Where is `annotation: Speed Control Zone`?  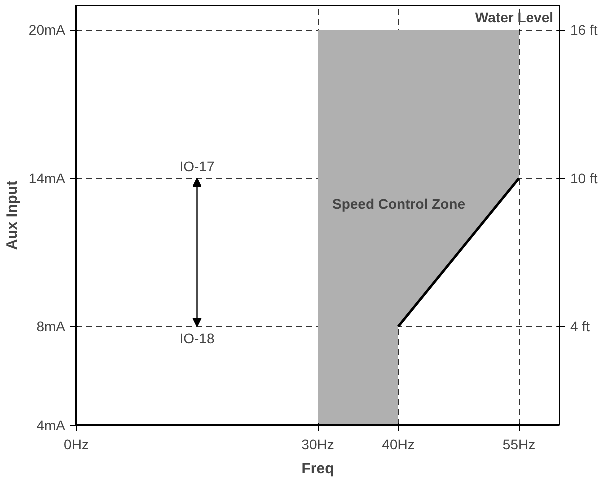
annotation: Speed Control Zone is located at coordinates (399, 204).